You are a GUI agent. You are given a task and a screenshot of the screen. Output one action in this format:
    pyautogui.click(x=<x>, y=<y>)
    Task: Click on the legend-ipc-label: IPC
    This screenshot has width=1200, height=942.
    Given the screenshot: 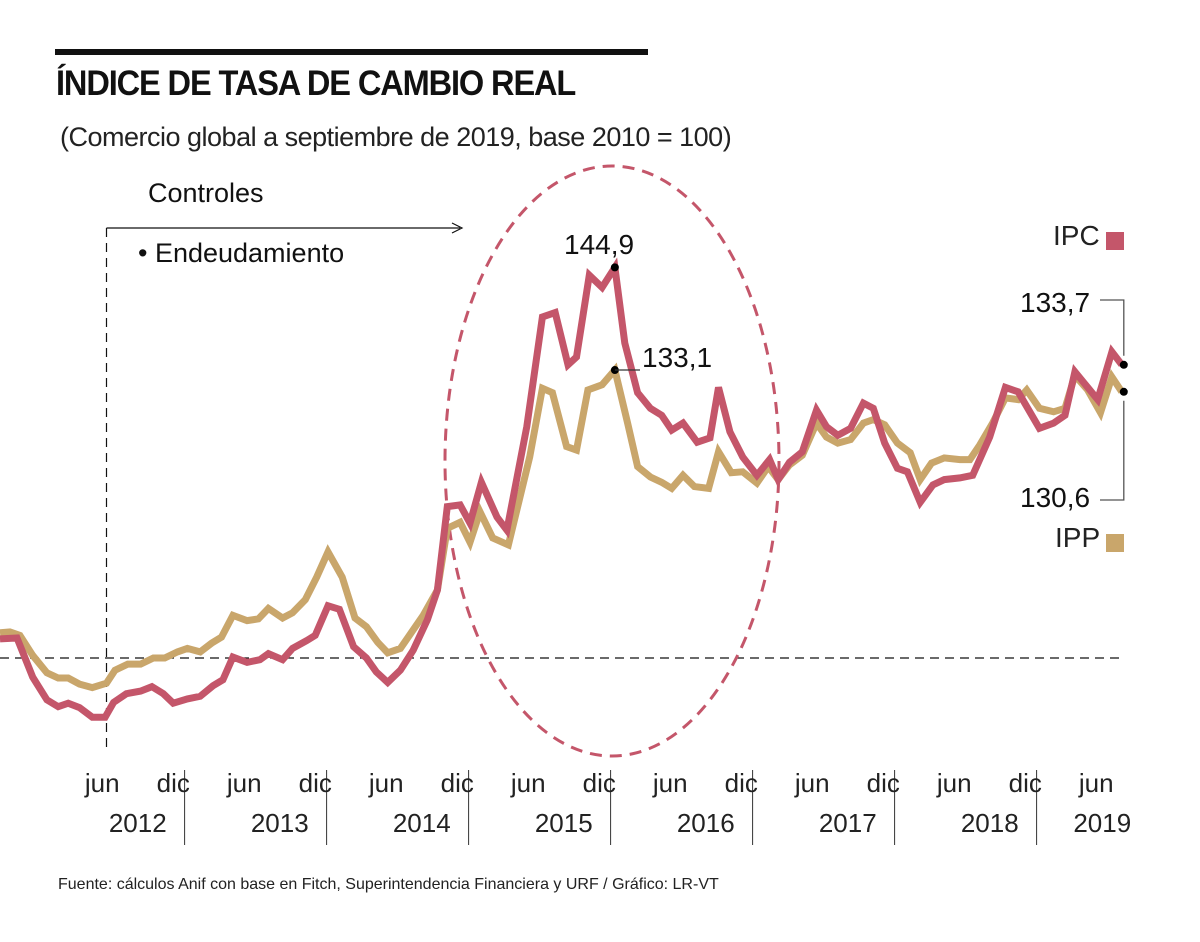 What is the action you would take?
    pyautogui.click(x=1076, y=235)
    